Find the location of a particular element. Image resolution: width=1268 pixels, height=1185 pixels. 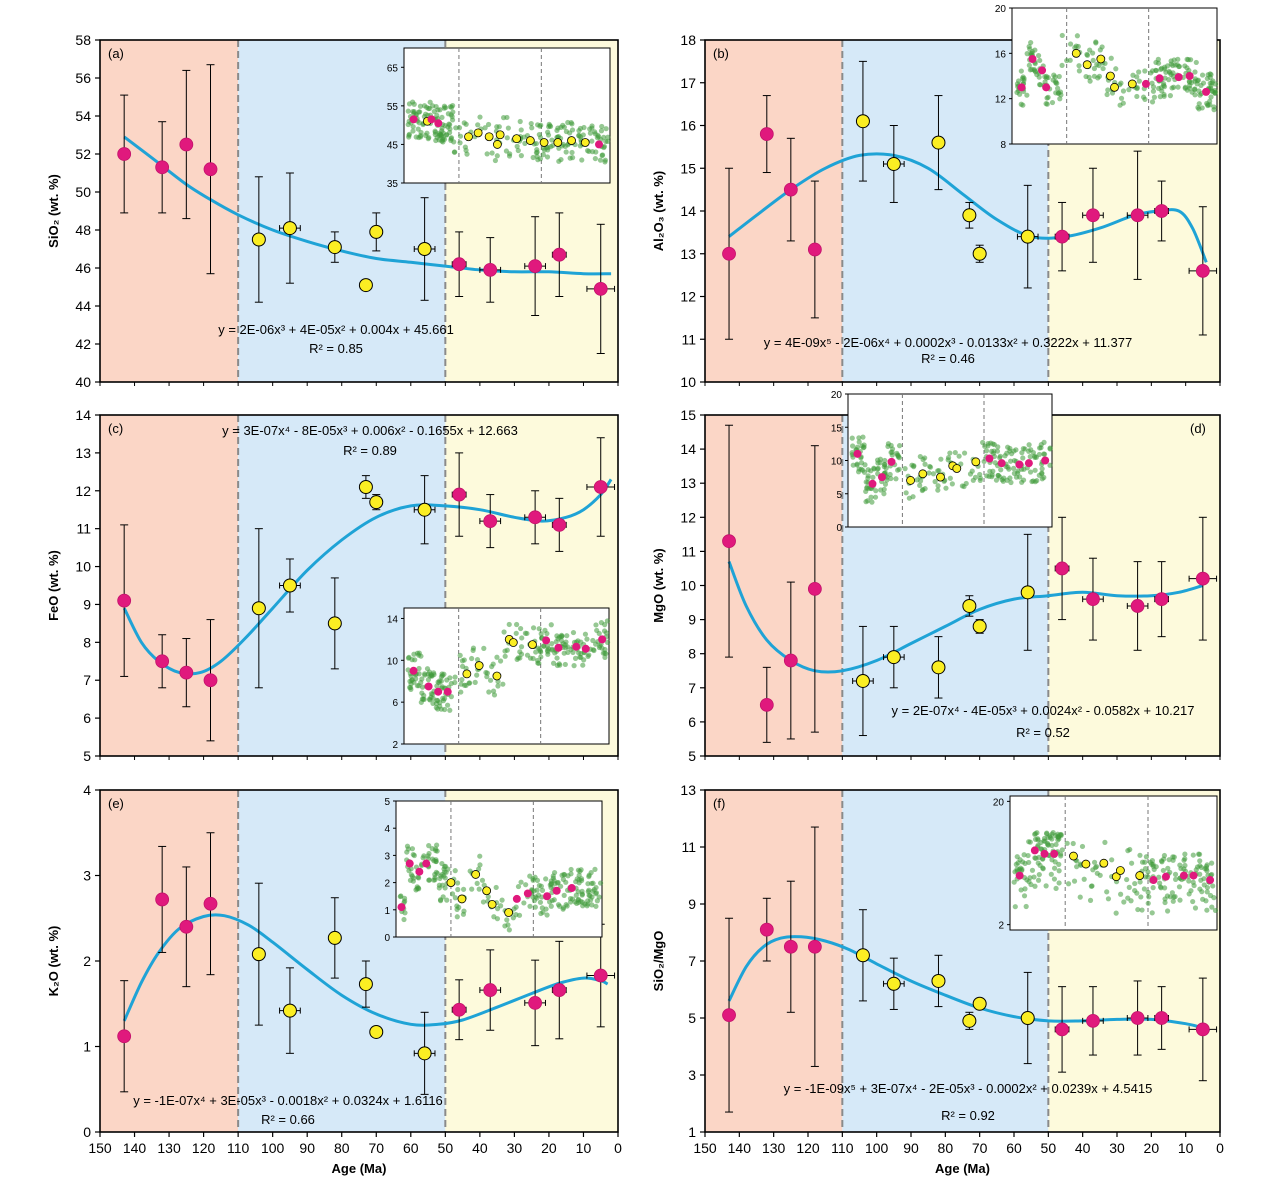

y-axis-label: SiO₂ (wt. %) is located at coordinates (53, 211).